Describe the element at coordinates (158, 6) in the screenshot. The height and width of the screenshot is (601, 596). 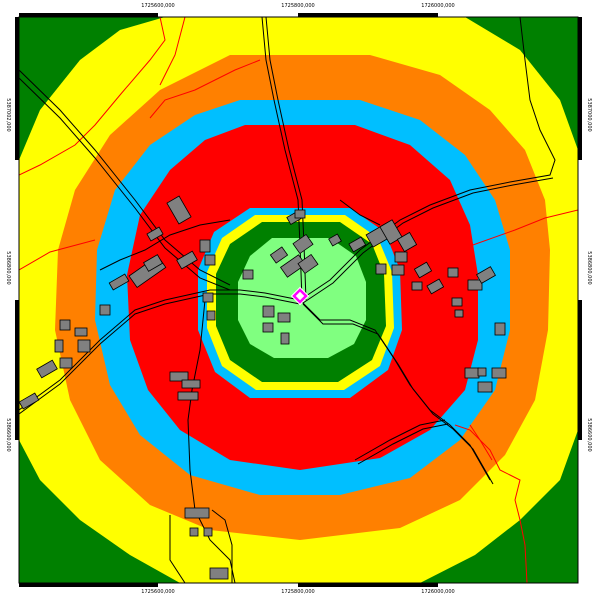
I see `top-tick-label-1: 1725600,000` at that location.